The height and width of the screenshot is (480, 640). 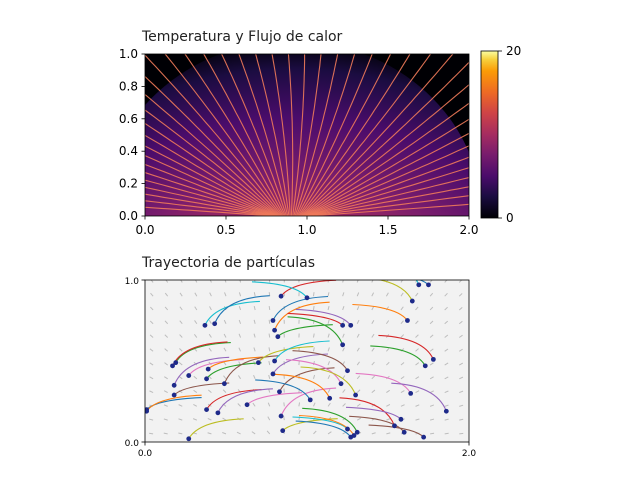 I want to click on x-tick-label: 0.0, so click(x=144, y=230).